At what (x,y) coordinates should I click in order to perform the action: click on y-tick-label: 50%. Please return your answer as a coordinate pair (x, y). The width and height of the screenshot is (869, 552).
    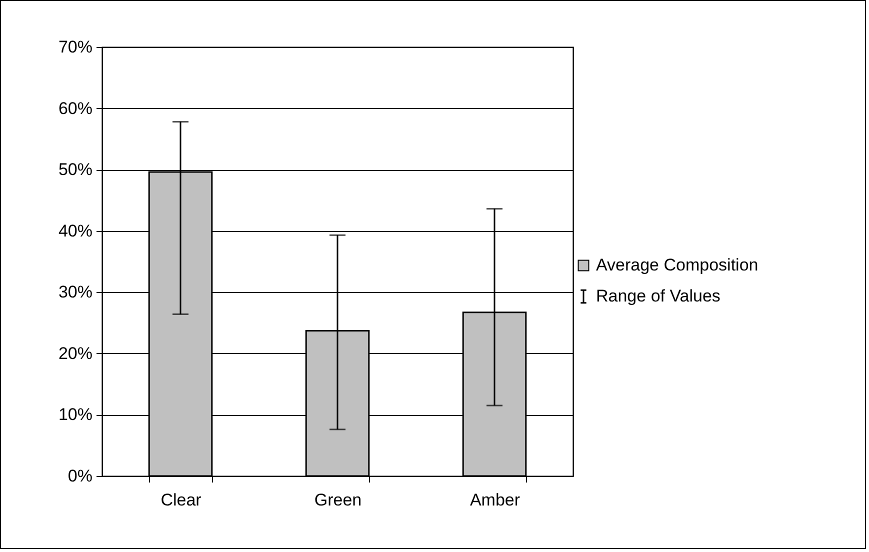
    Looking at the image, I should click on (75, 170).